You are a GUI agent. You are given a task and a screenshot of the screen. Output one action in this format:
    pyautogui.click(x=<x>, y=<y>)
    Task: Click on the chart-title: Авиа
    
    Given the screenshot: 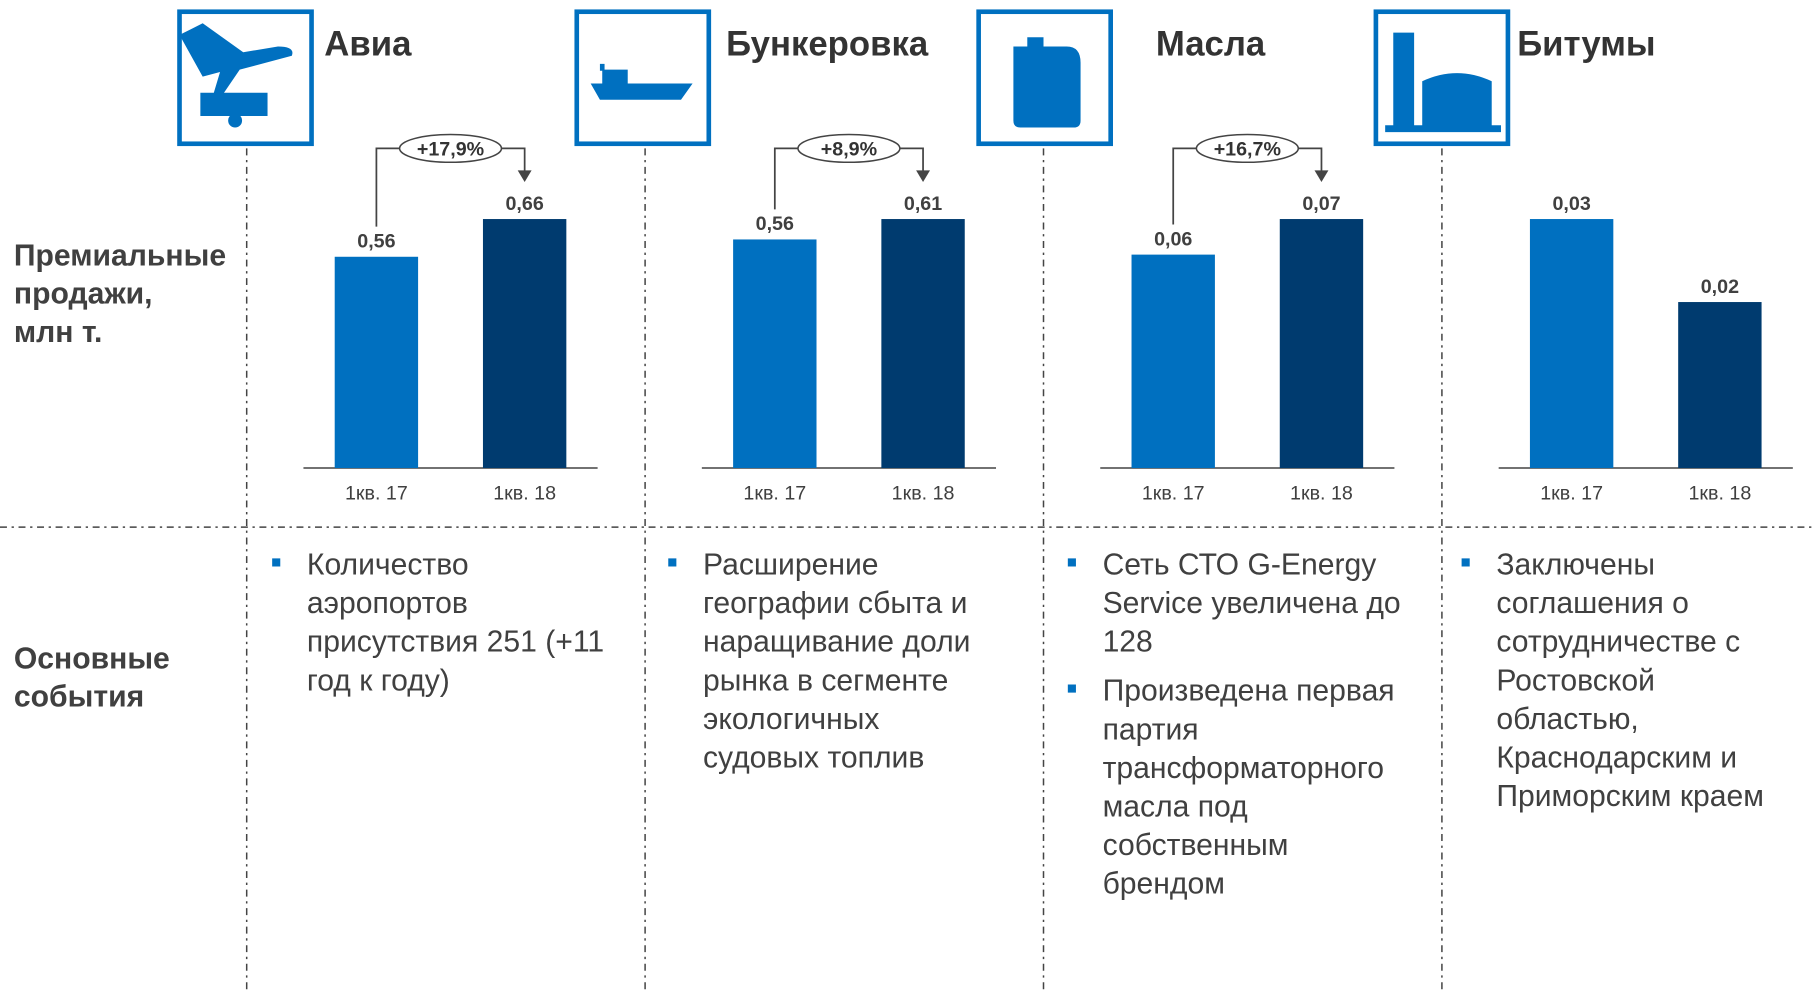 What is the action you would take?
    pyautogui.click(x=368, y=45)
    